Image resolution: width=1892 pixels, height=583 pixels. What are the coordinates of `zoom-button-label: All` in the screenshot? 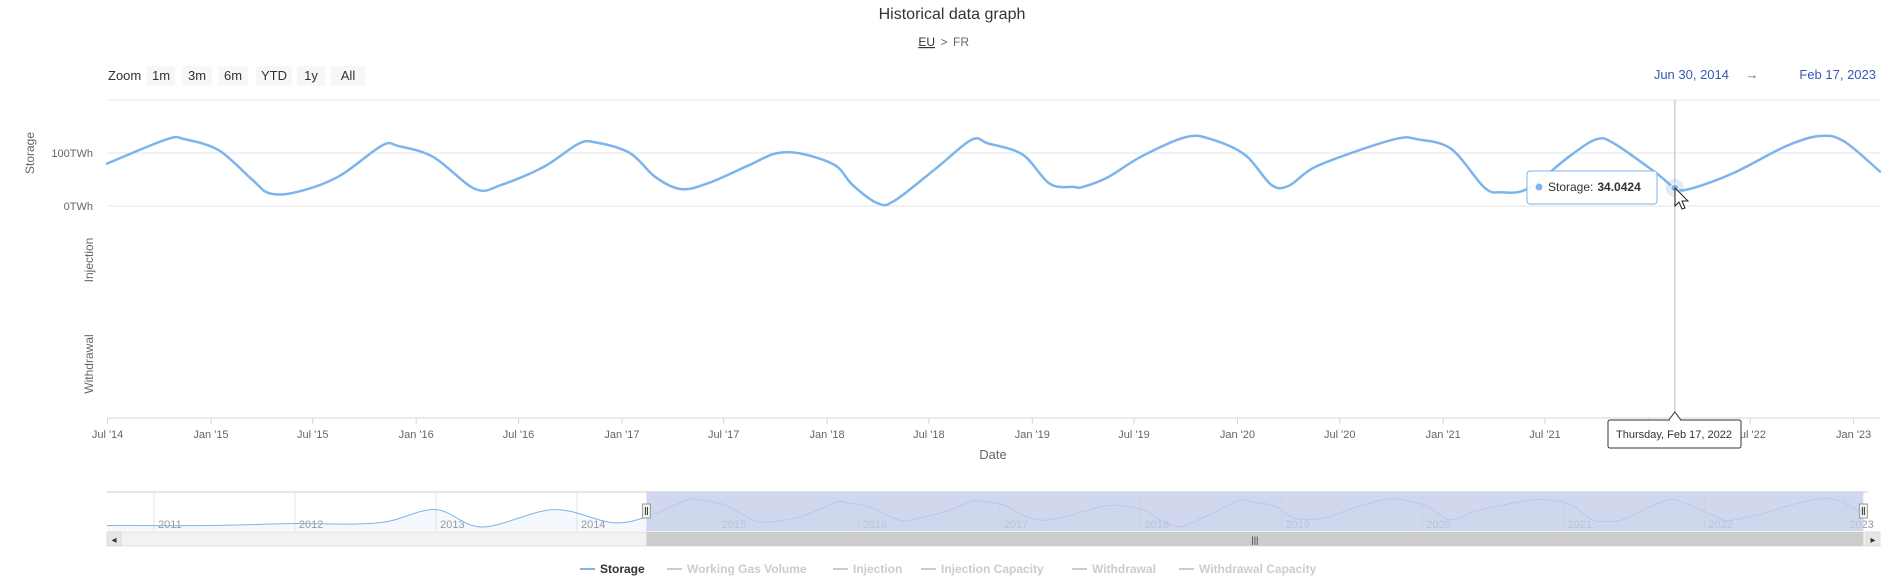 It's located at (348, 75).